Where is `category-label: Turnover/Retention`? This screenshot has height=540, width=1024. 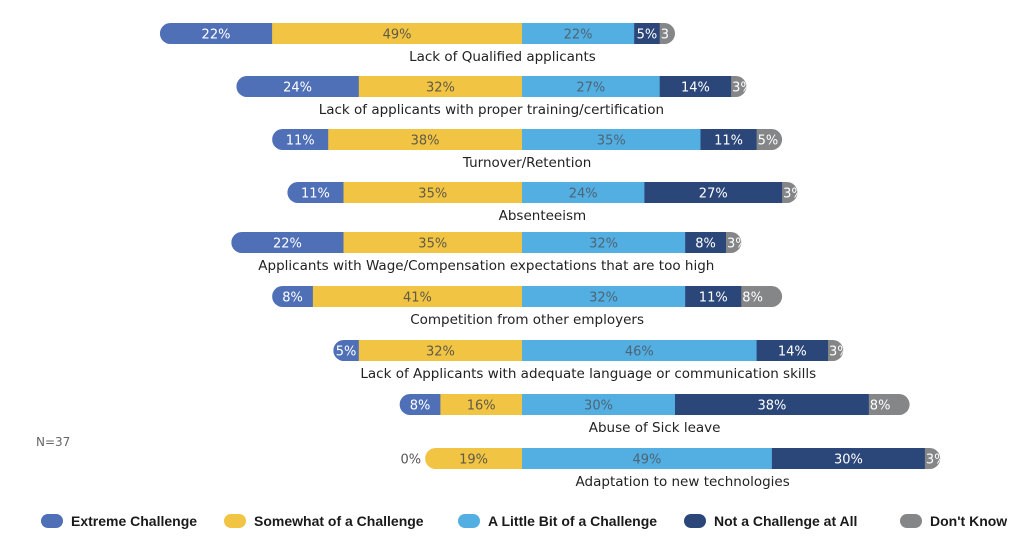 category-label: Turnover/Retention is located at coordinates (526, 163).